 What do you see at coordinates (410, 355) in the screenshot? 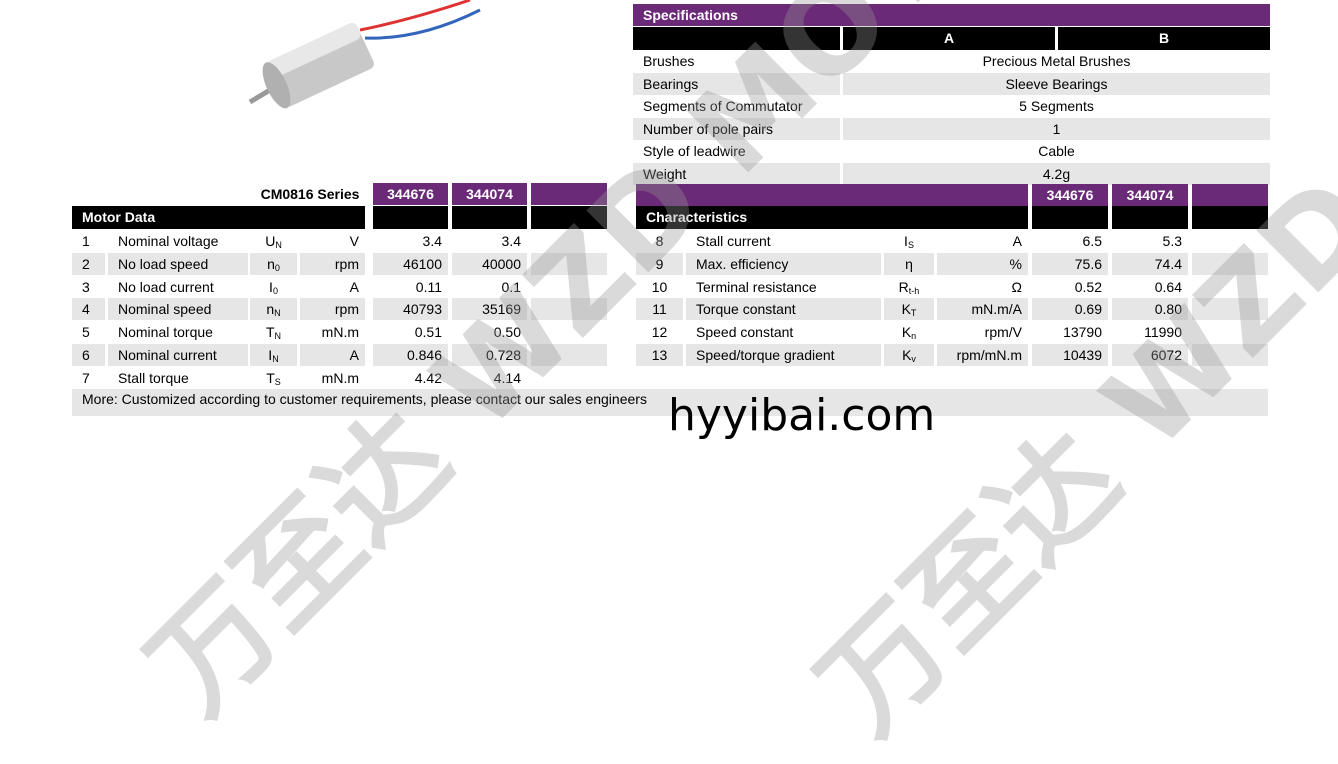
I see `value-344676: 0.846` at bounding box center [410, 355].